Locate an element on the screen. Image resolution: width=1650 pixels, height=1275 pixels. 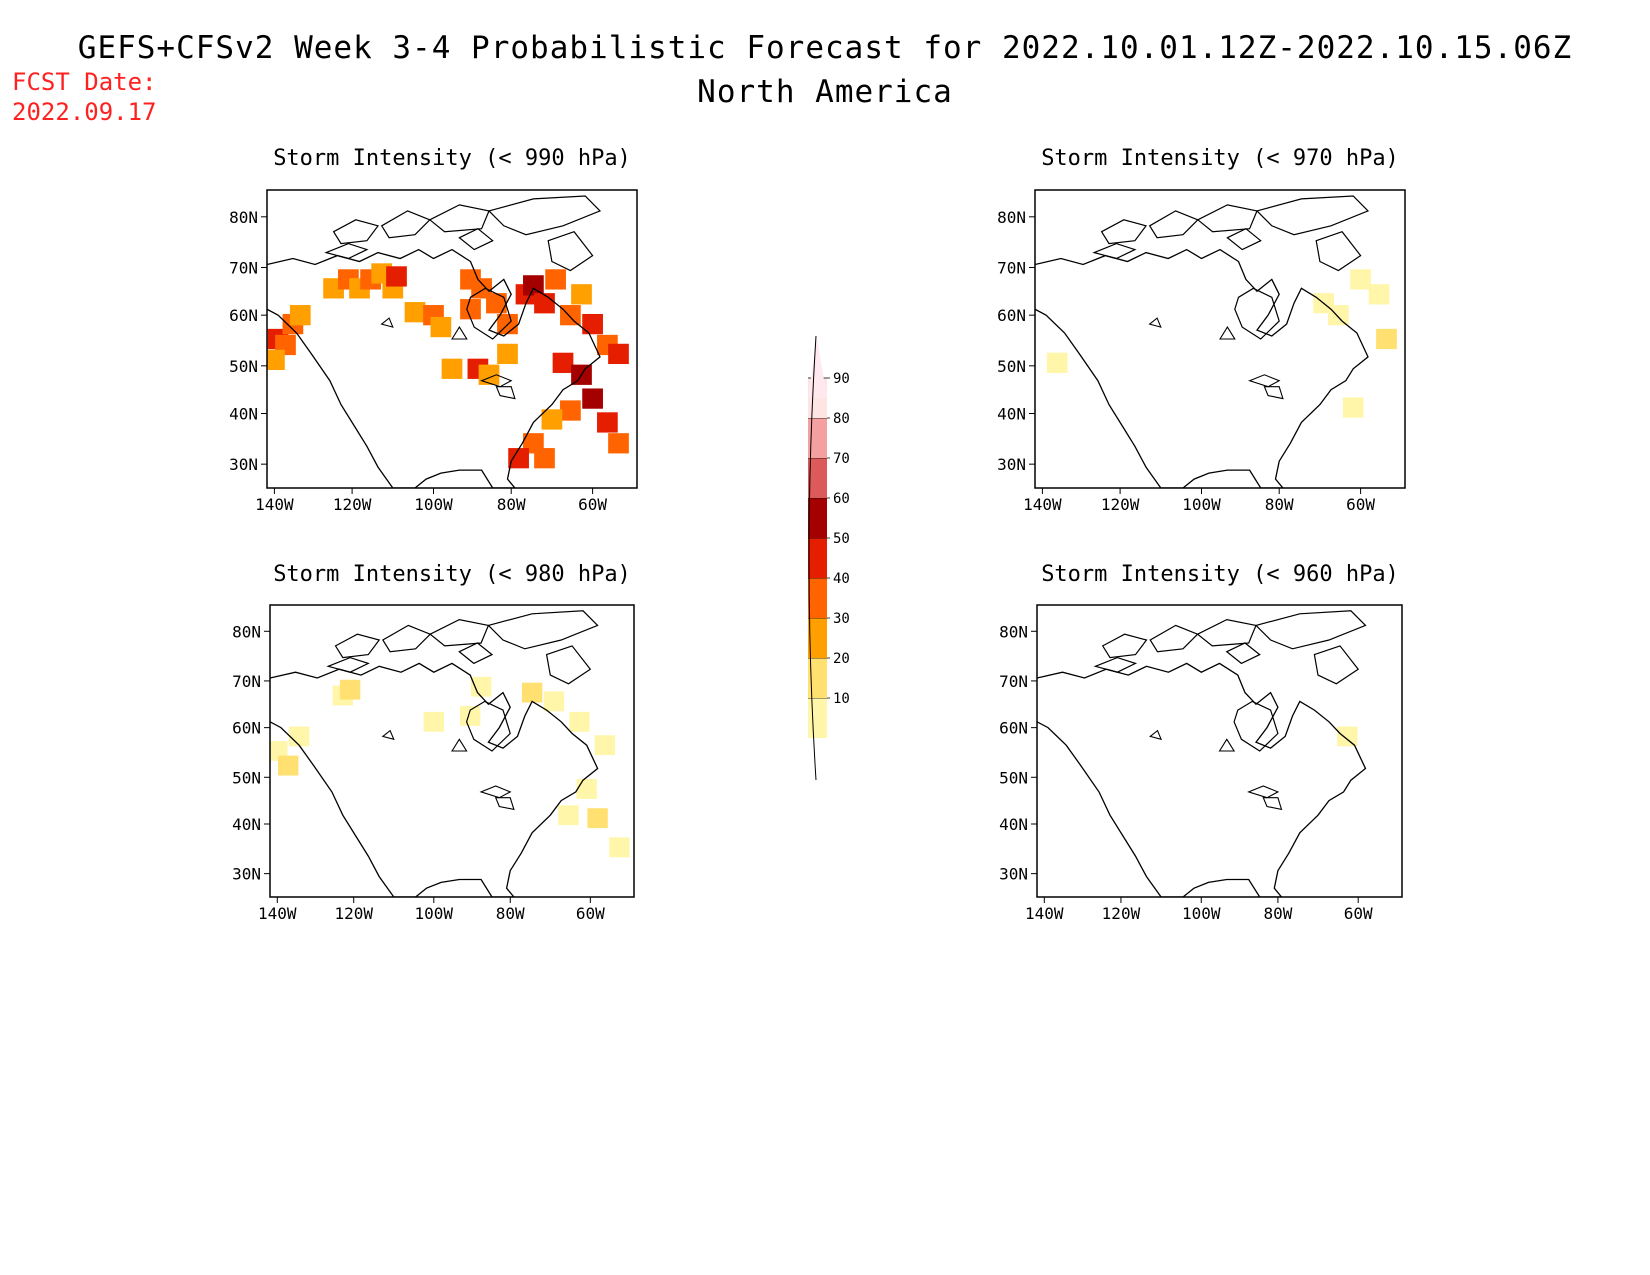
panel-title: Storm Intensity (< 960 hPa) is located at coordinates (1220, 574).